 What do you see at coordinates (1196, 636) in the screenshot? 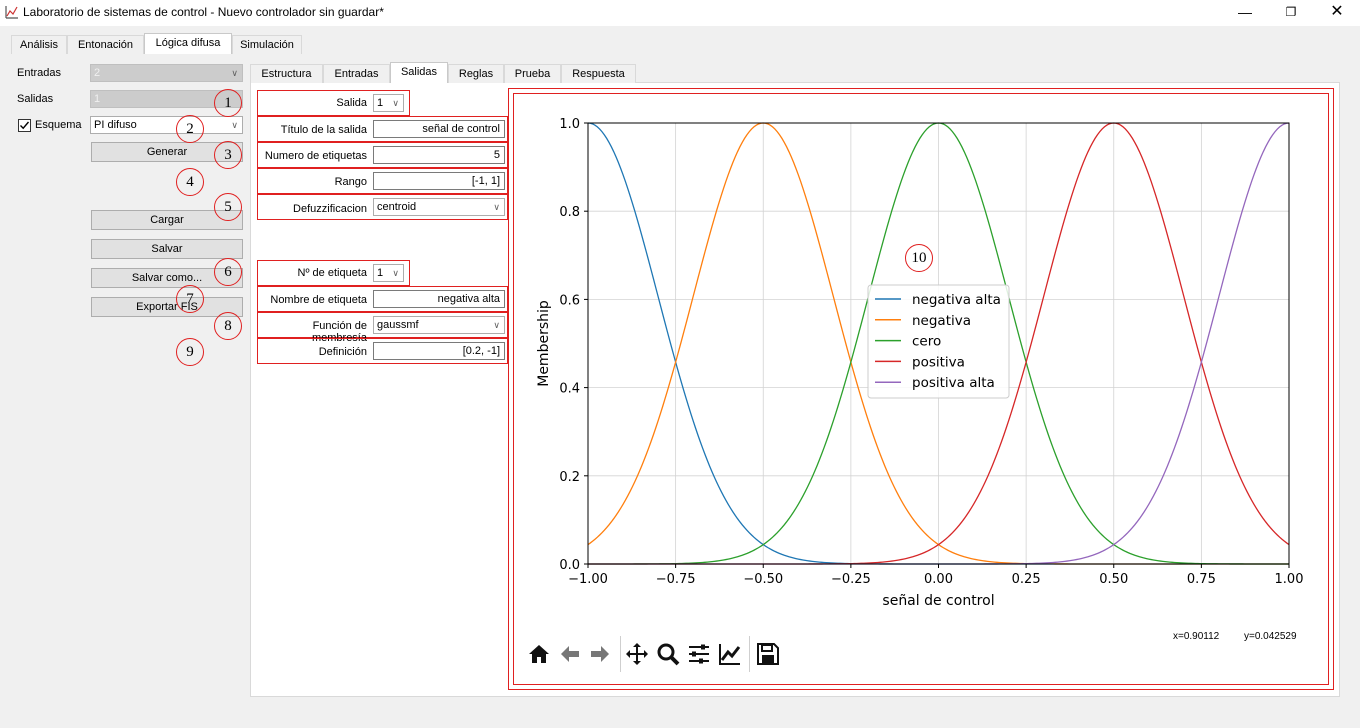
I see `cursor-x-readout: x=0.90112` at bounding box center [1196, 636].